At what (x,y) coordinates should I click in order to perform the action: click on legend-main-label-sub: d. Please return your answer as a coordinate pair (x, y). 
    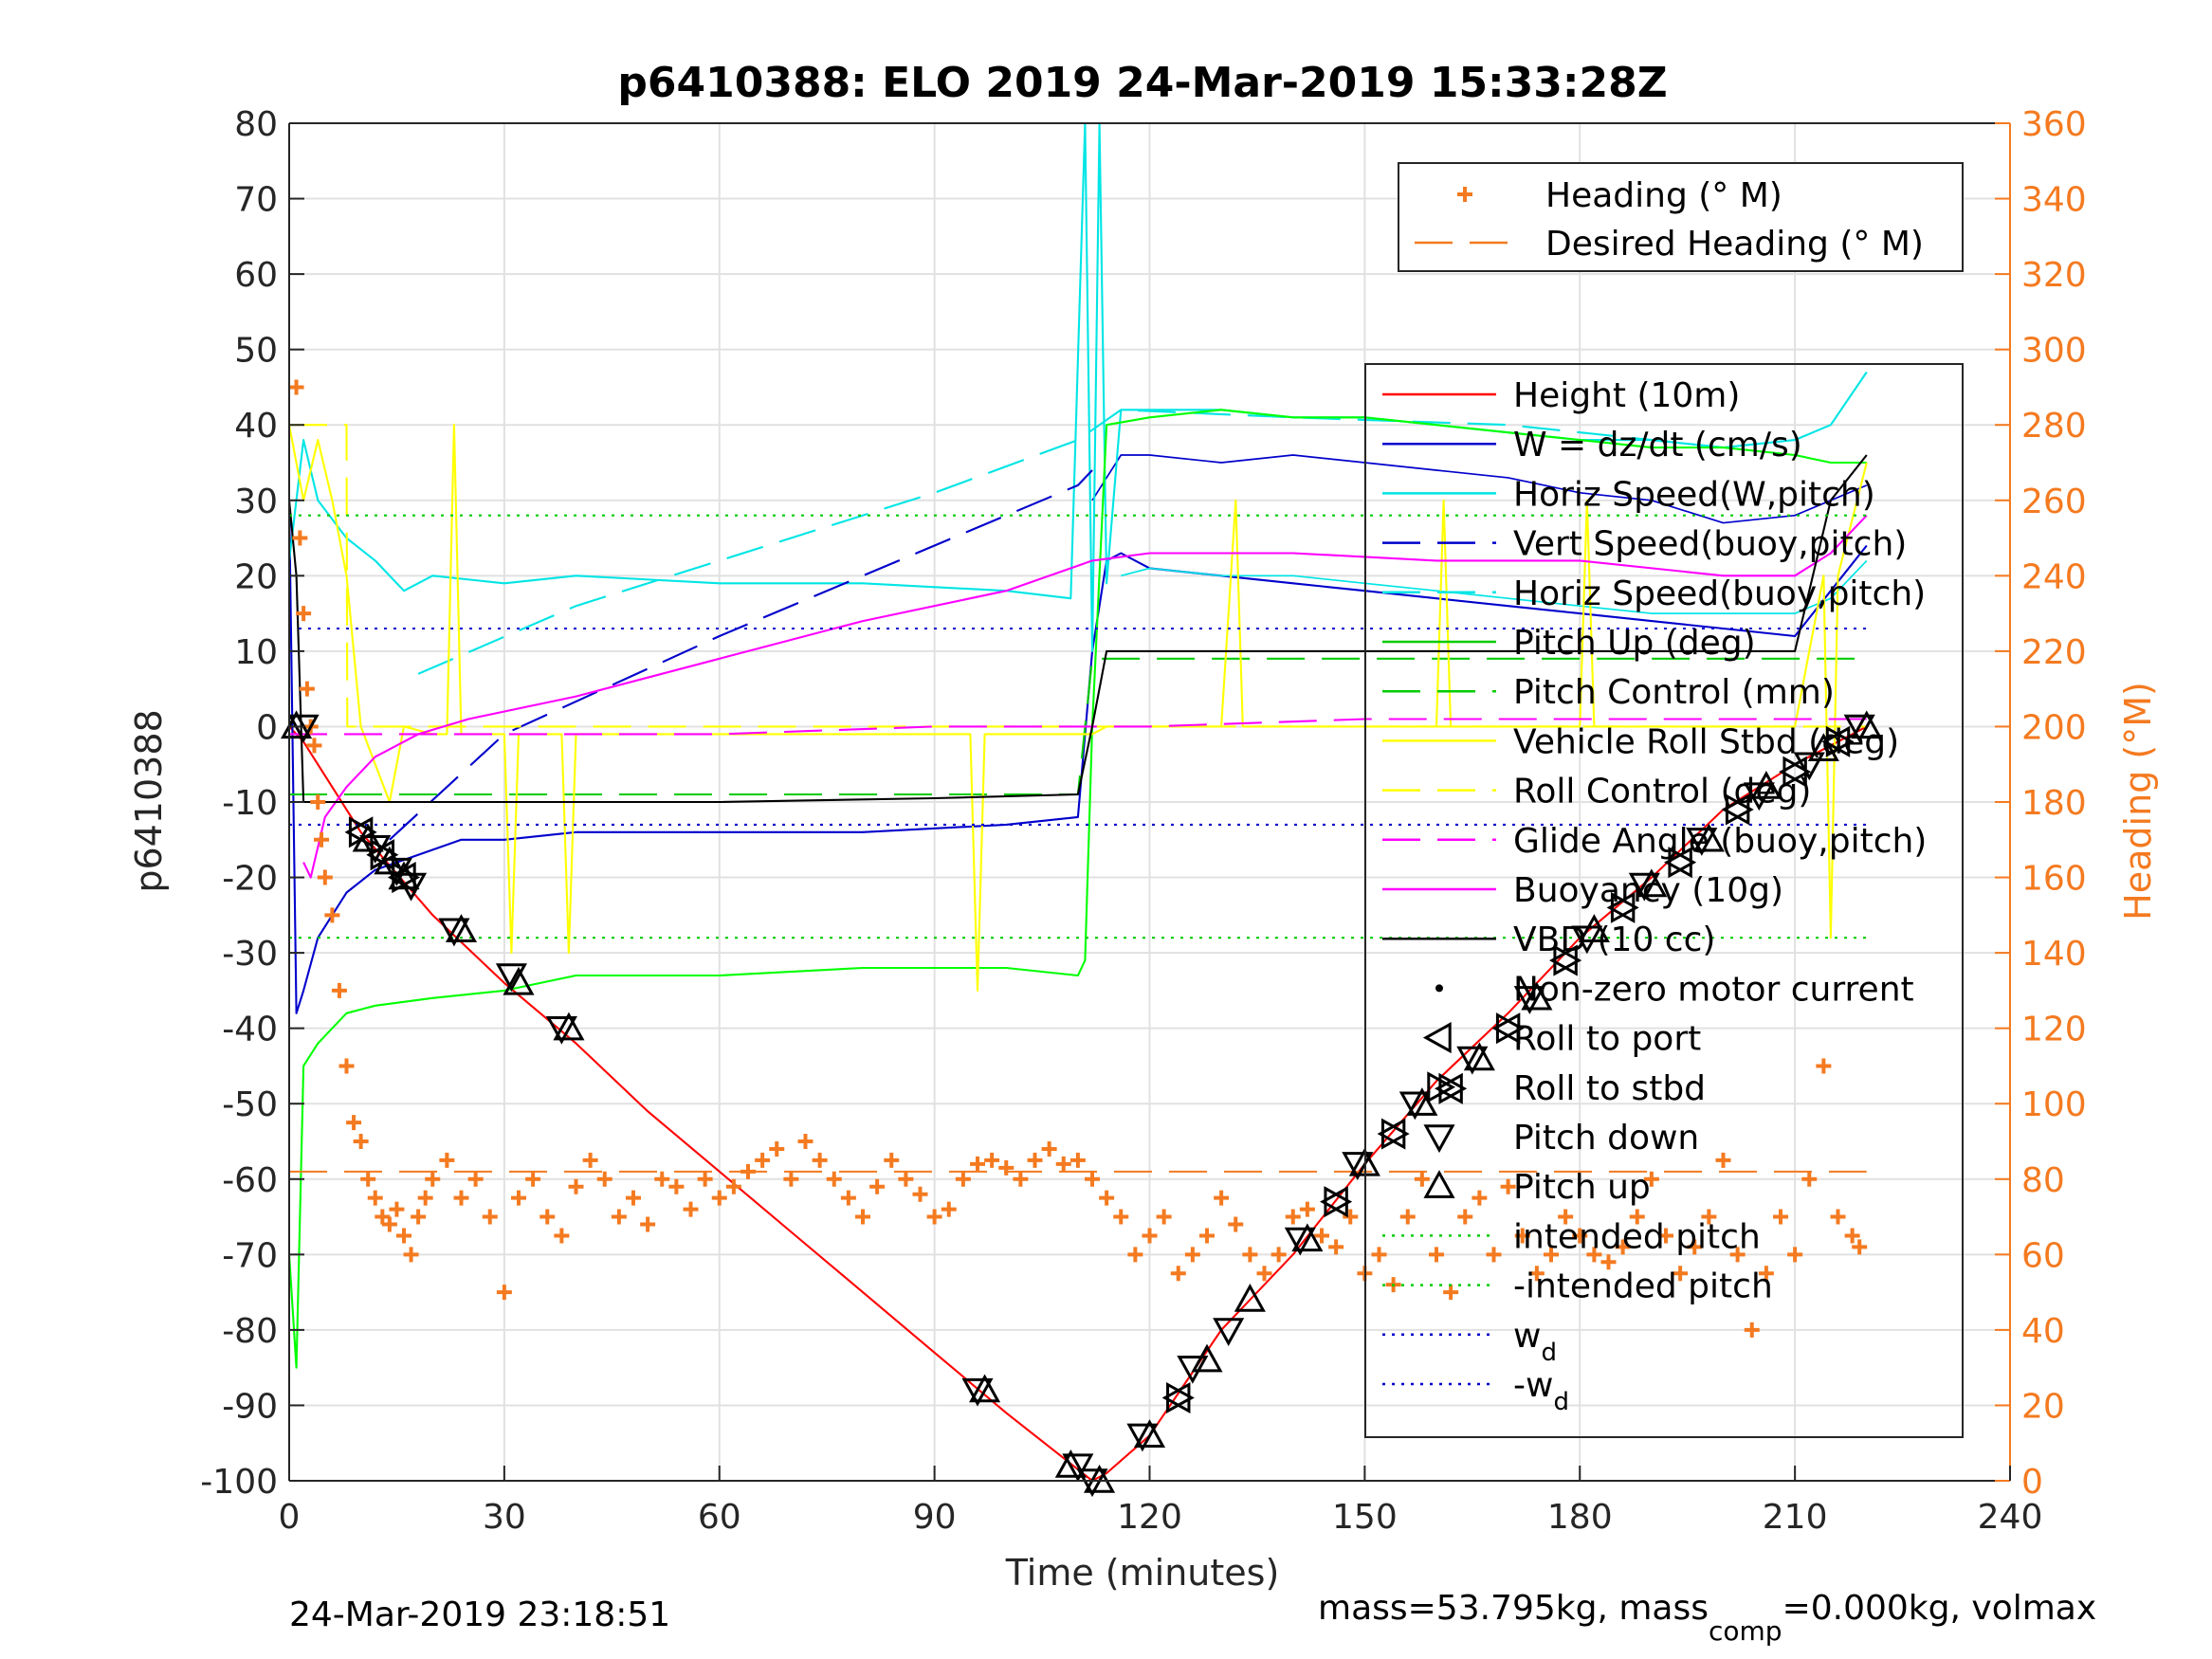
    Looking at the image, I should click on (1561, 1402).